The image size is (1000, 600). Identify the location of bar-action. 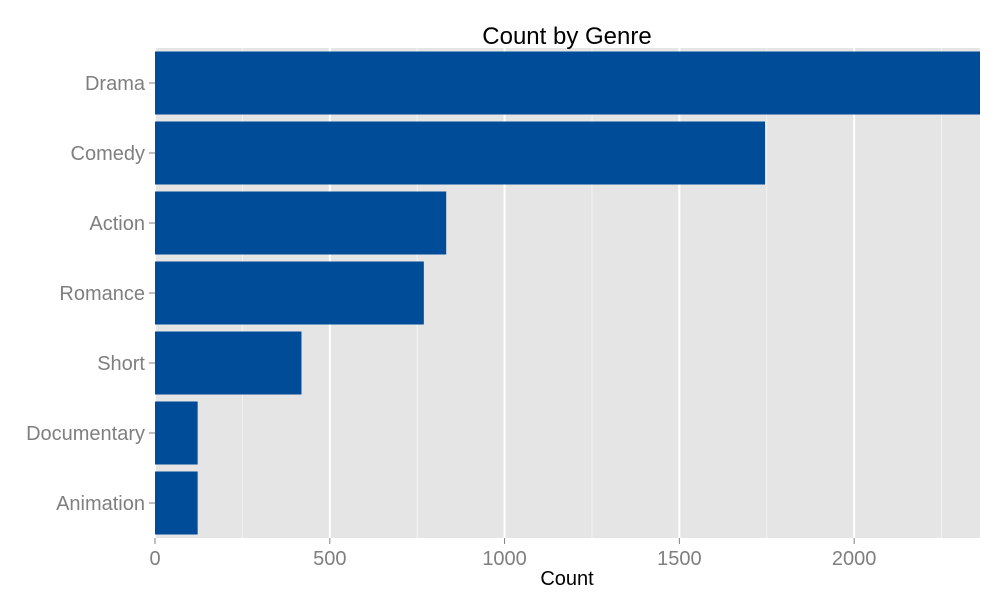
(301, 223).